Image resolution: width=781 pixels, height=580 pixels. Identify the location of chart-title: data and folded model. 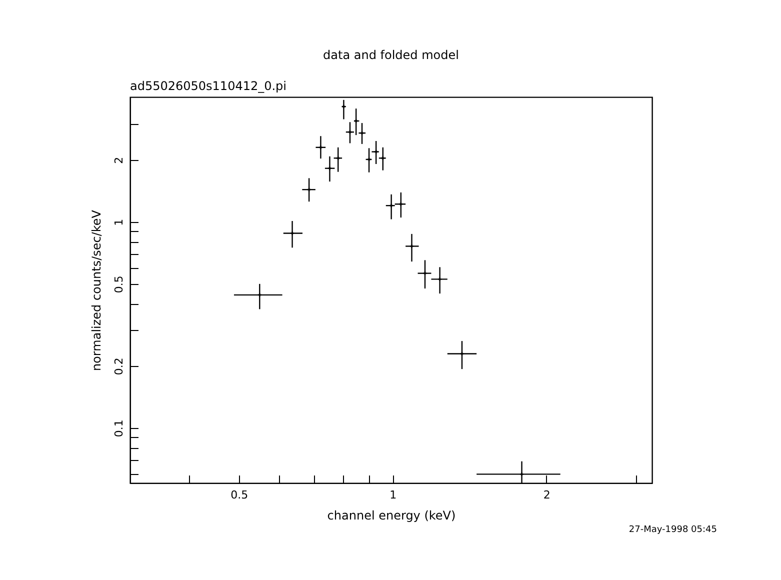
(391, 55).